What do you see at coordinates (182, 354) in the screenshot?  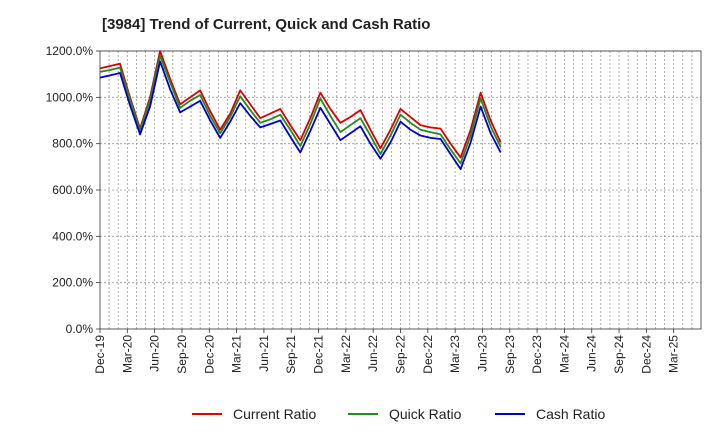 I see `x-tick-label: Sep-20` at bounding box center [182, 354].